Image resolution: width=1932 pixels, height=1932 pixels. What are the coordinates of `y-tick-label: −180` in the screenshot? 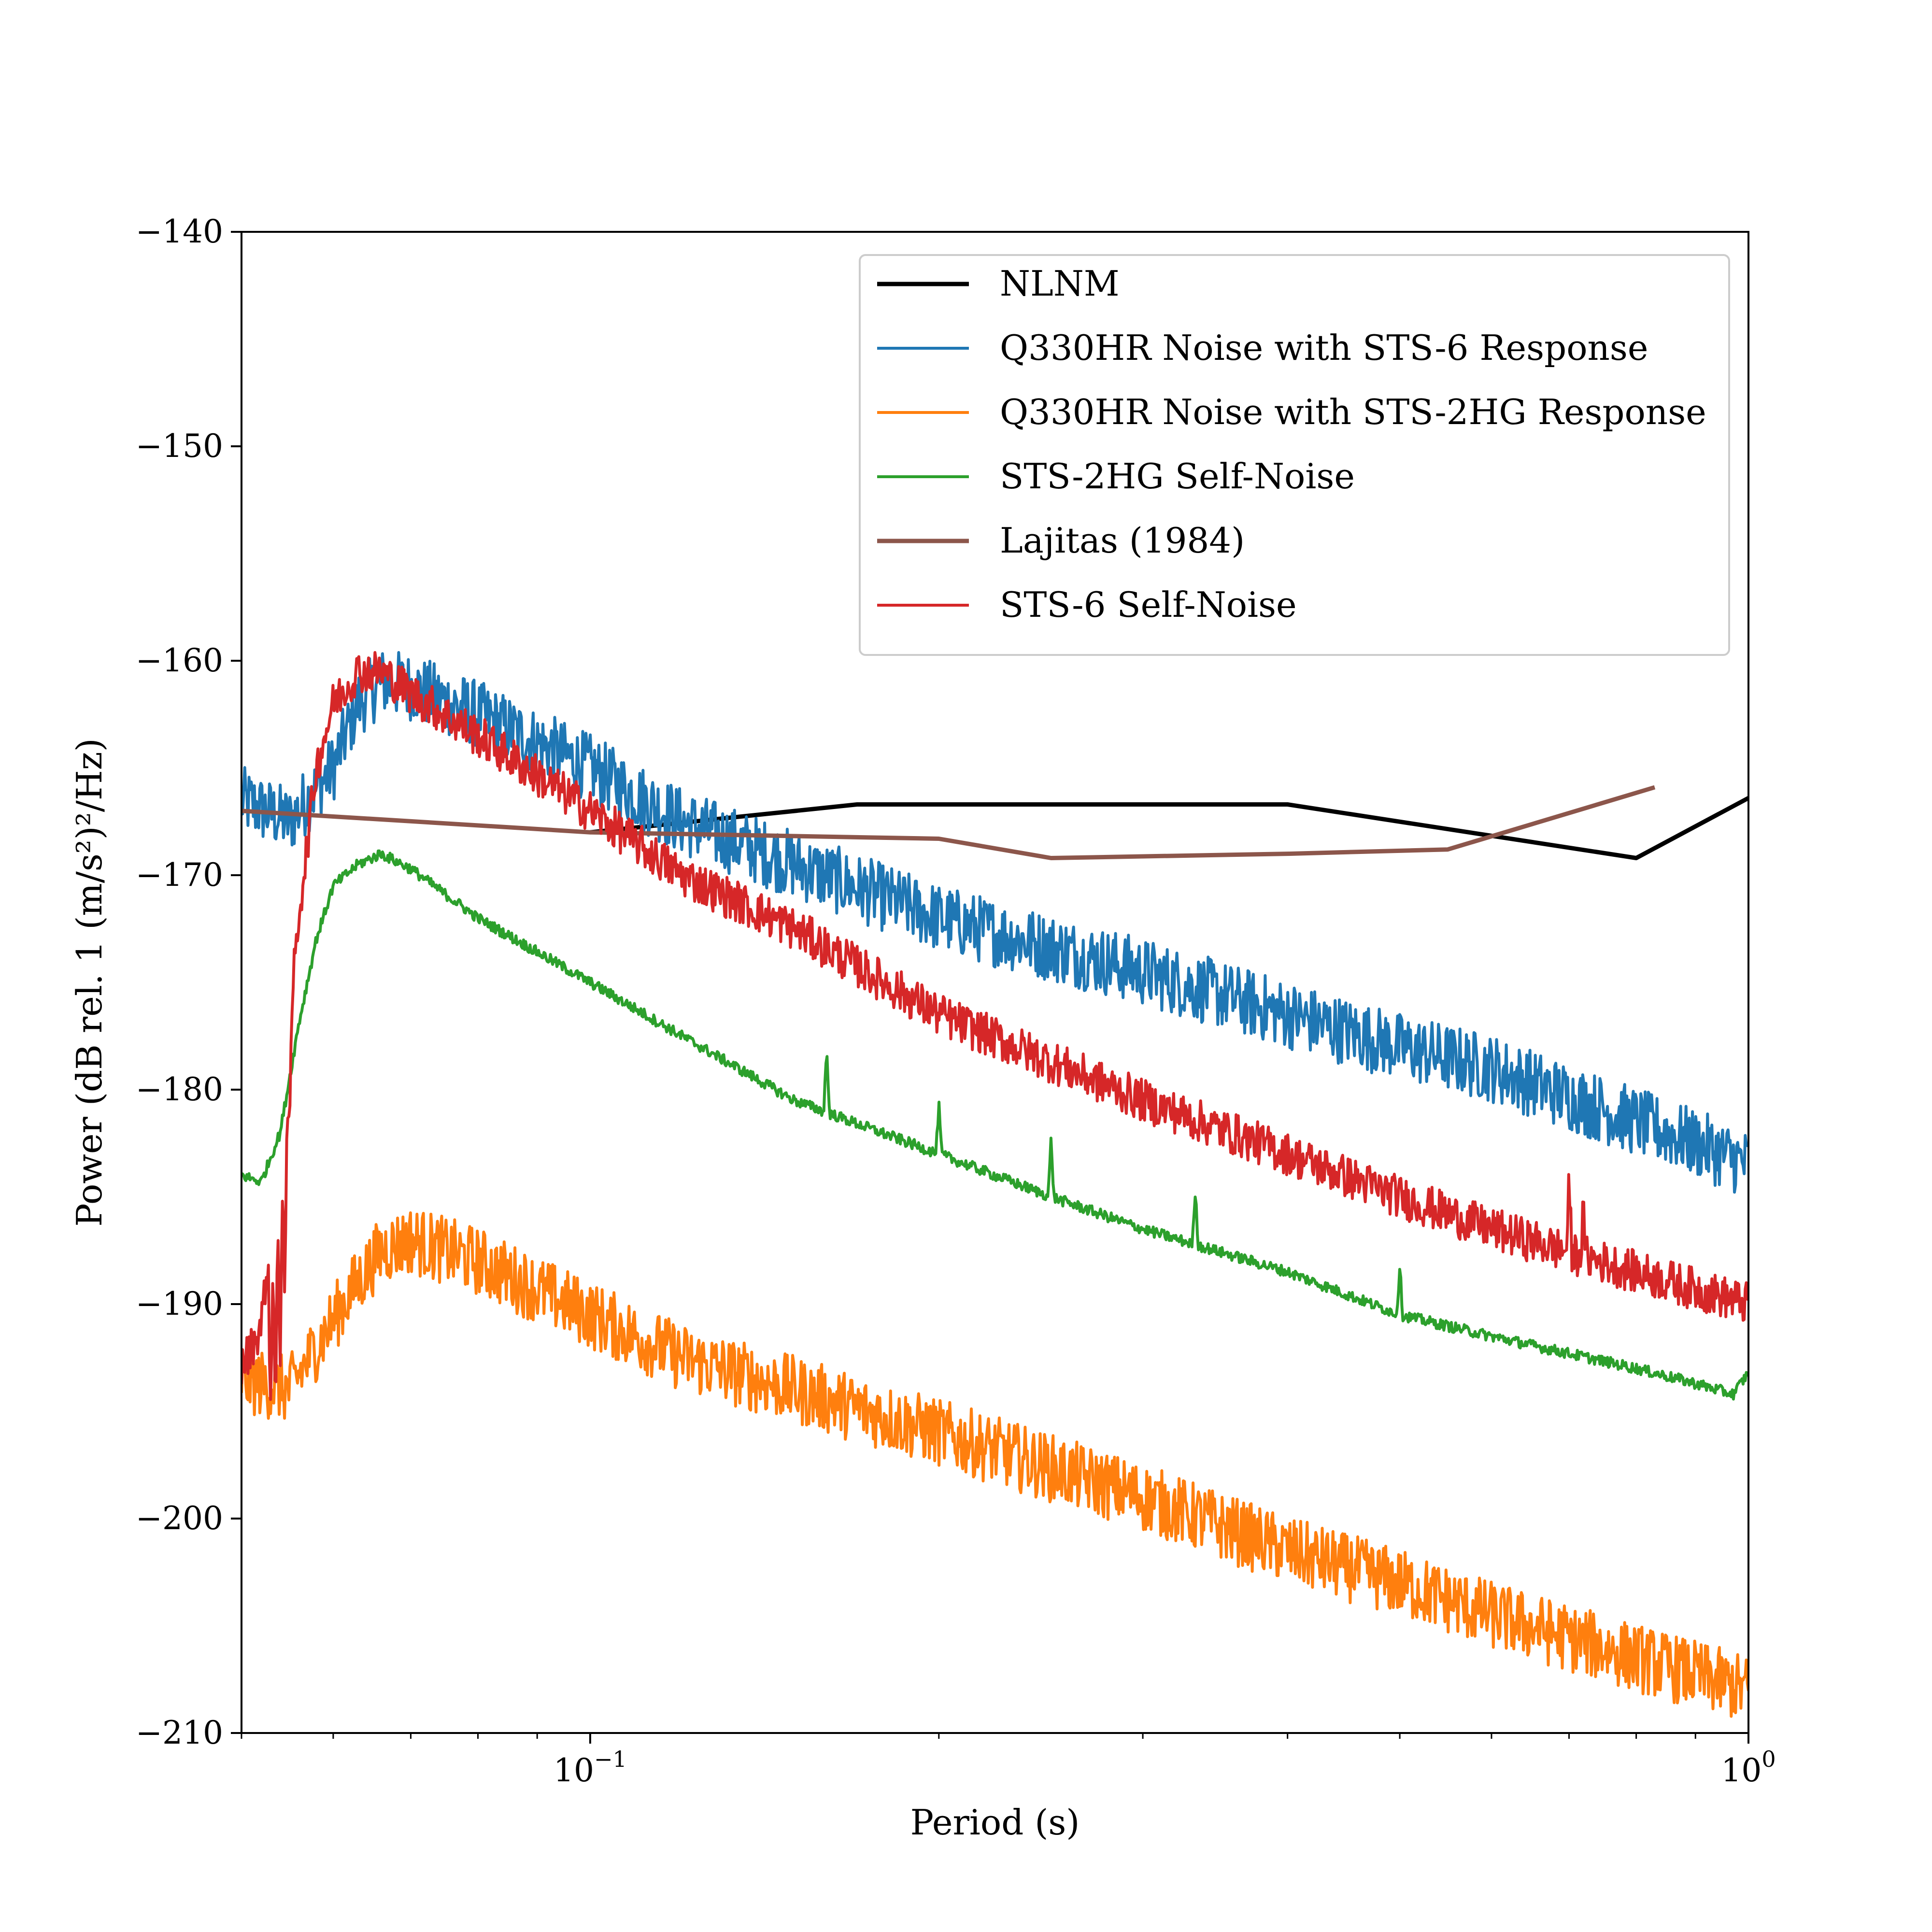 It's located at (179, 1089).